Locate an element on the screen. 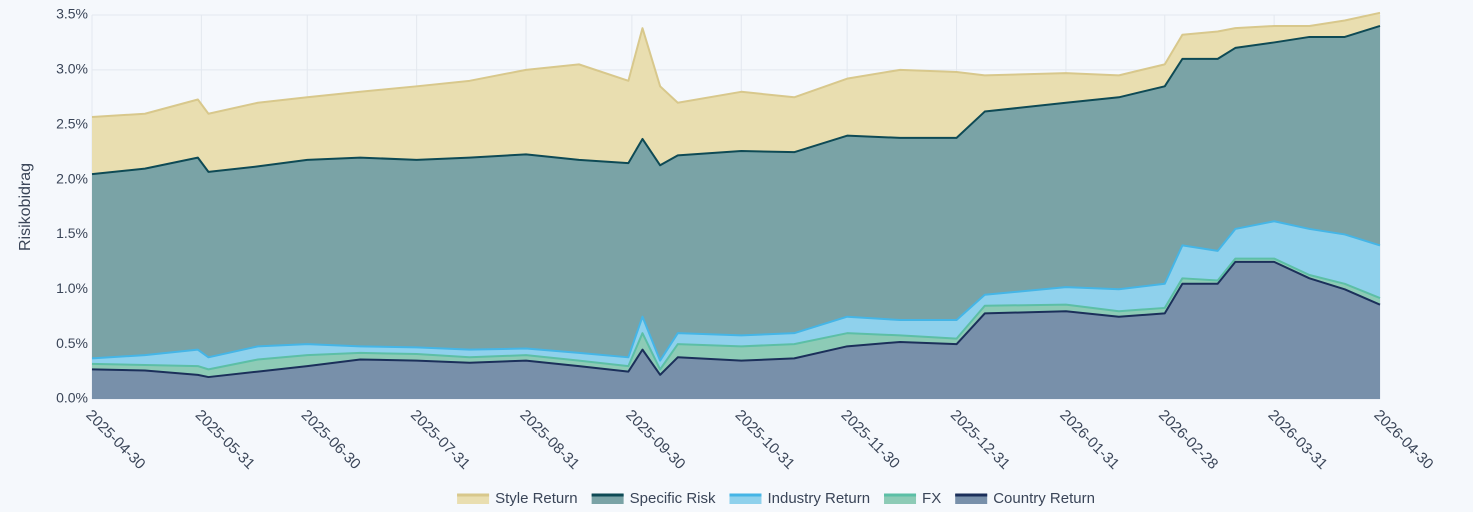  legend-label: Style Return is located at coordinates (536, 498).